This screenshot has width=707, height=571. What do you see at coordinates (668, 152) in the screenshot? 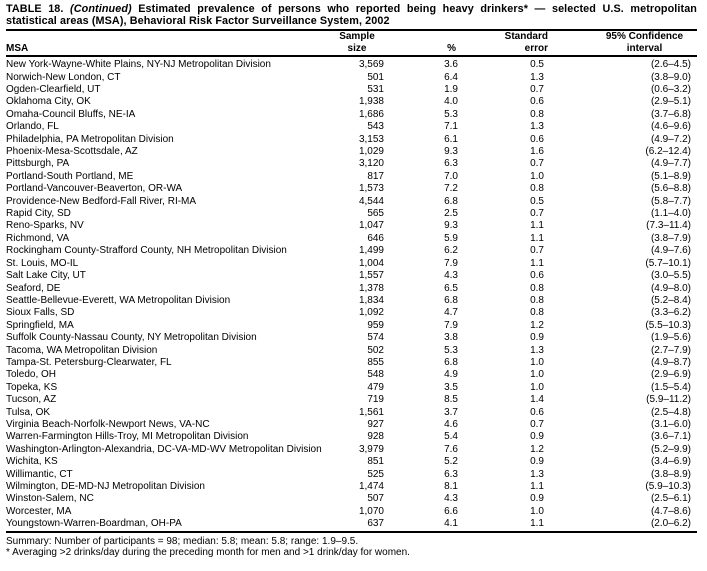
I see `confidence-interval-cell: (6.2–12.4)` at bounding box center [668, 152].